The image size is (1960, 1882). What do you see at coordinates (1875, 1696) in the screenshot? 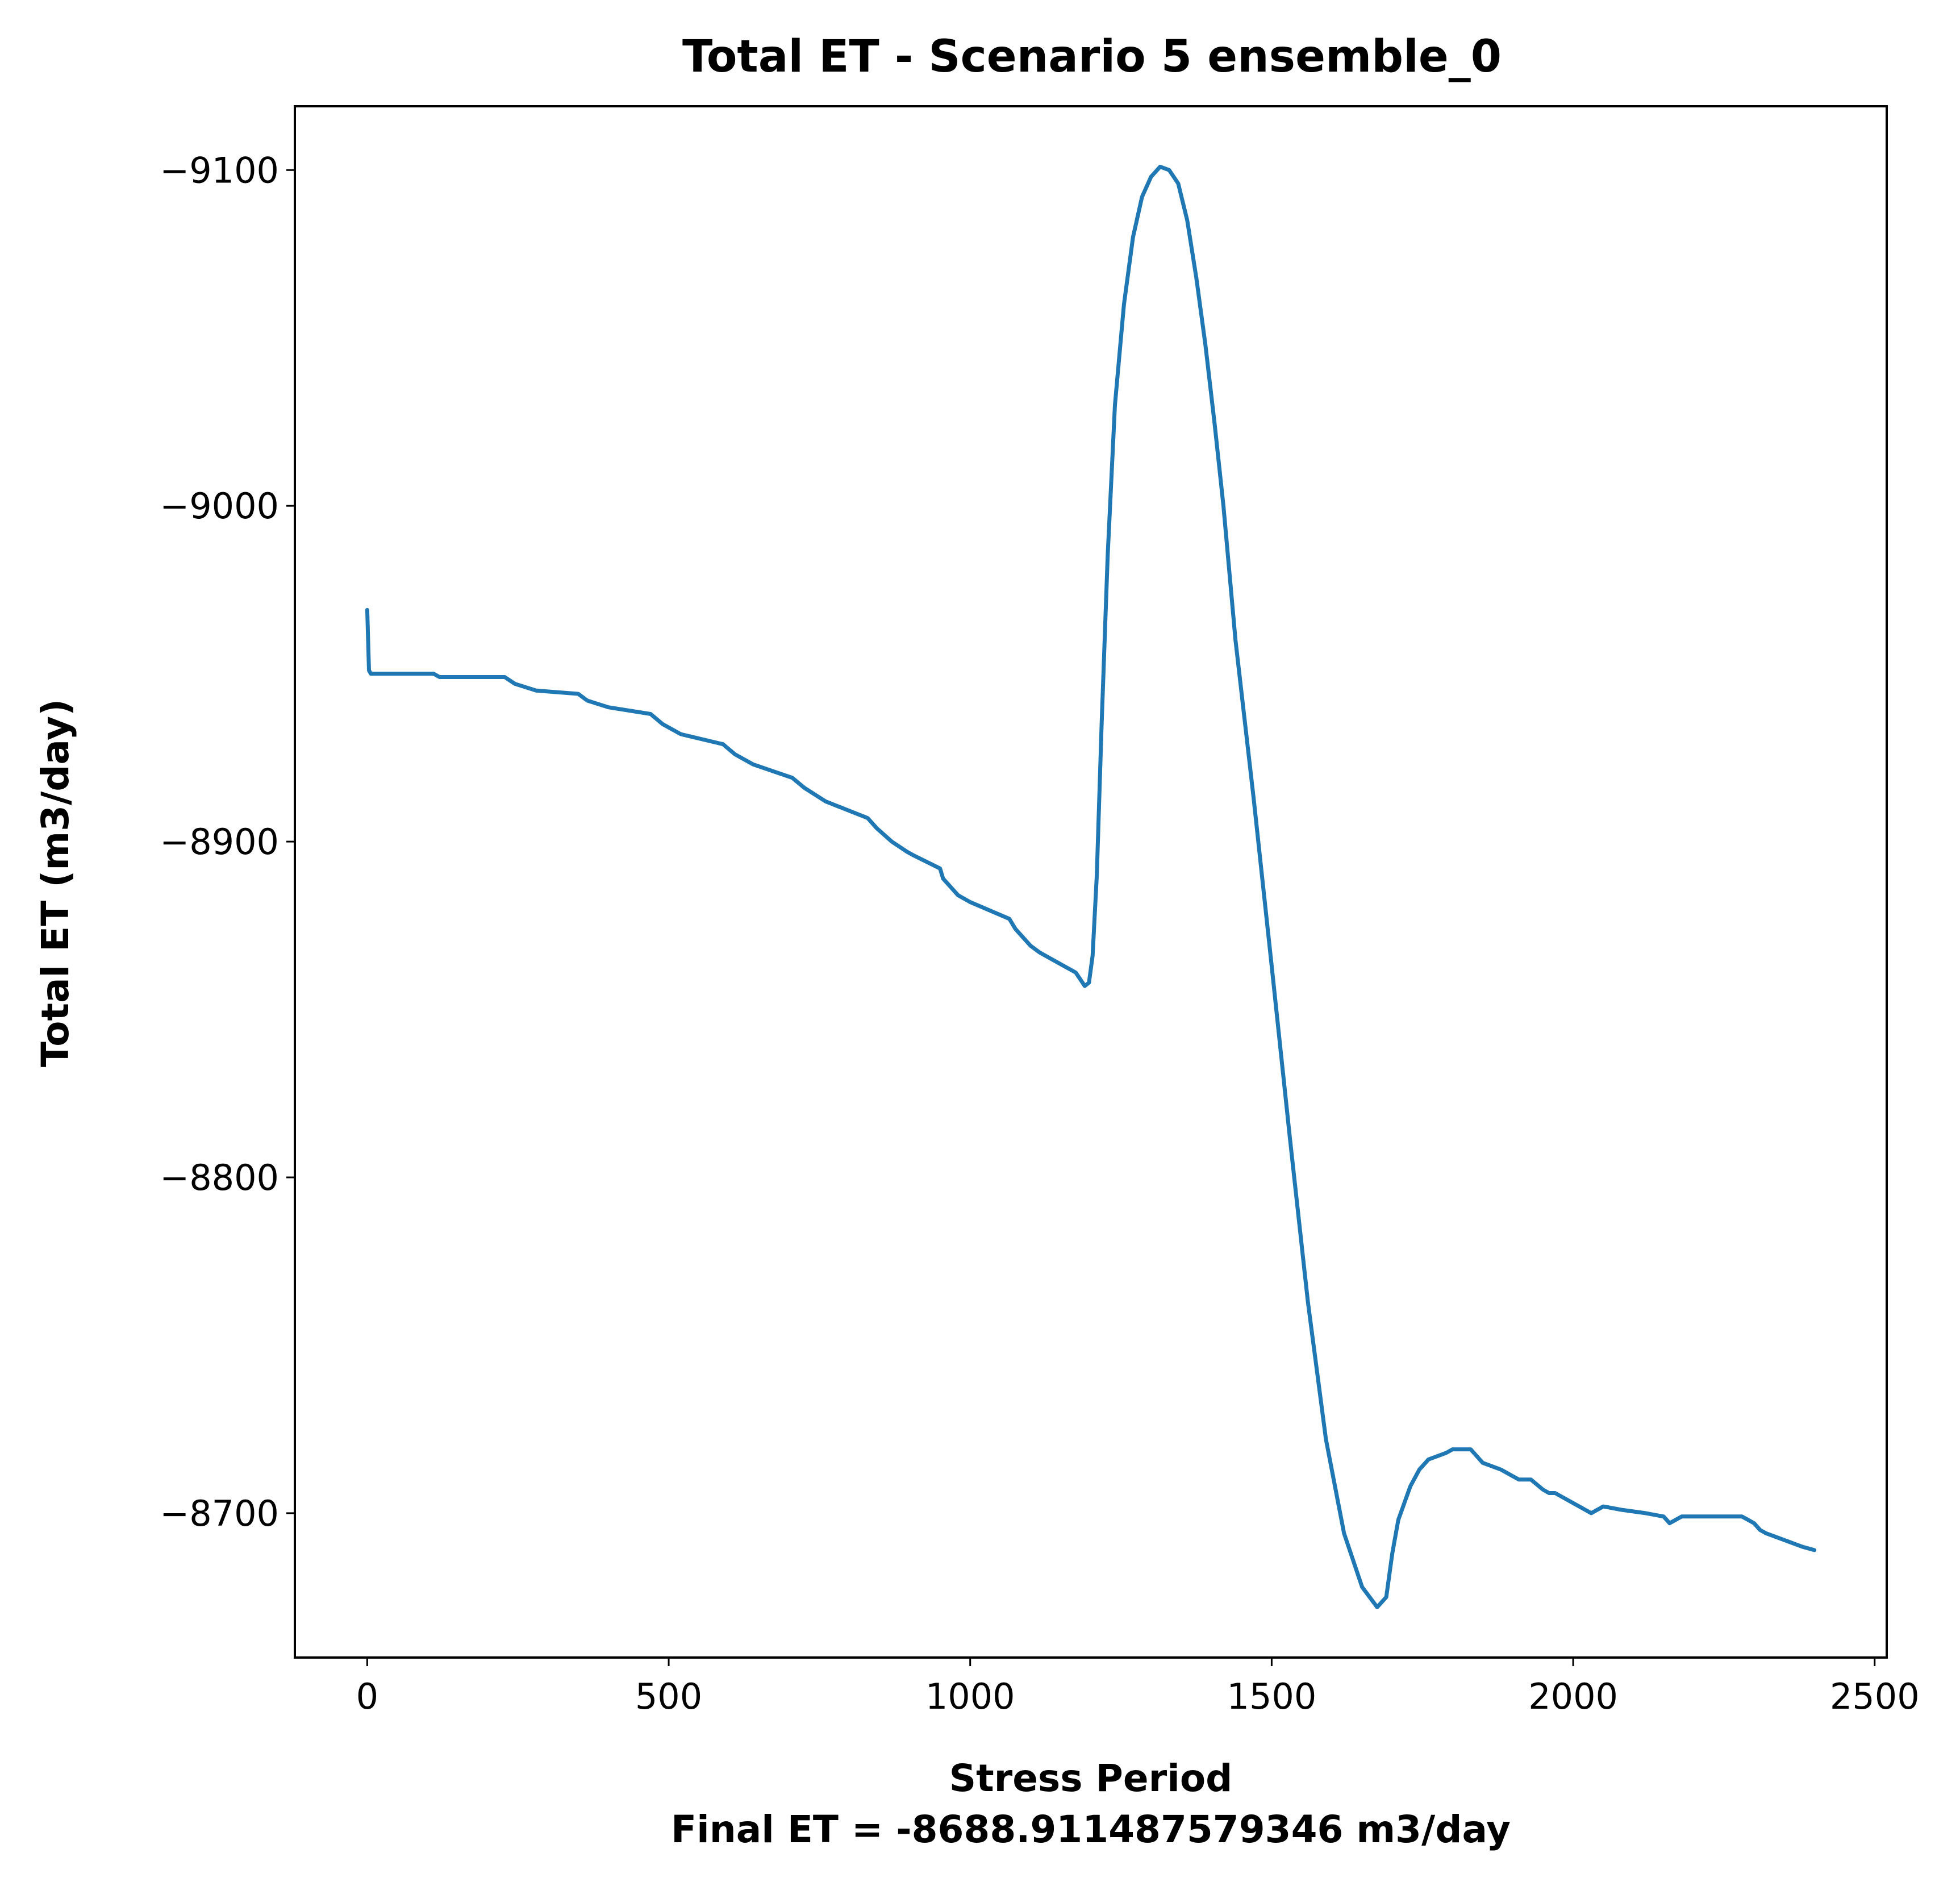
I see `x-tick-label: 2500` at bounding box center [1875, 1696].